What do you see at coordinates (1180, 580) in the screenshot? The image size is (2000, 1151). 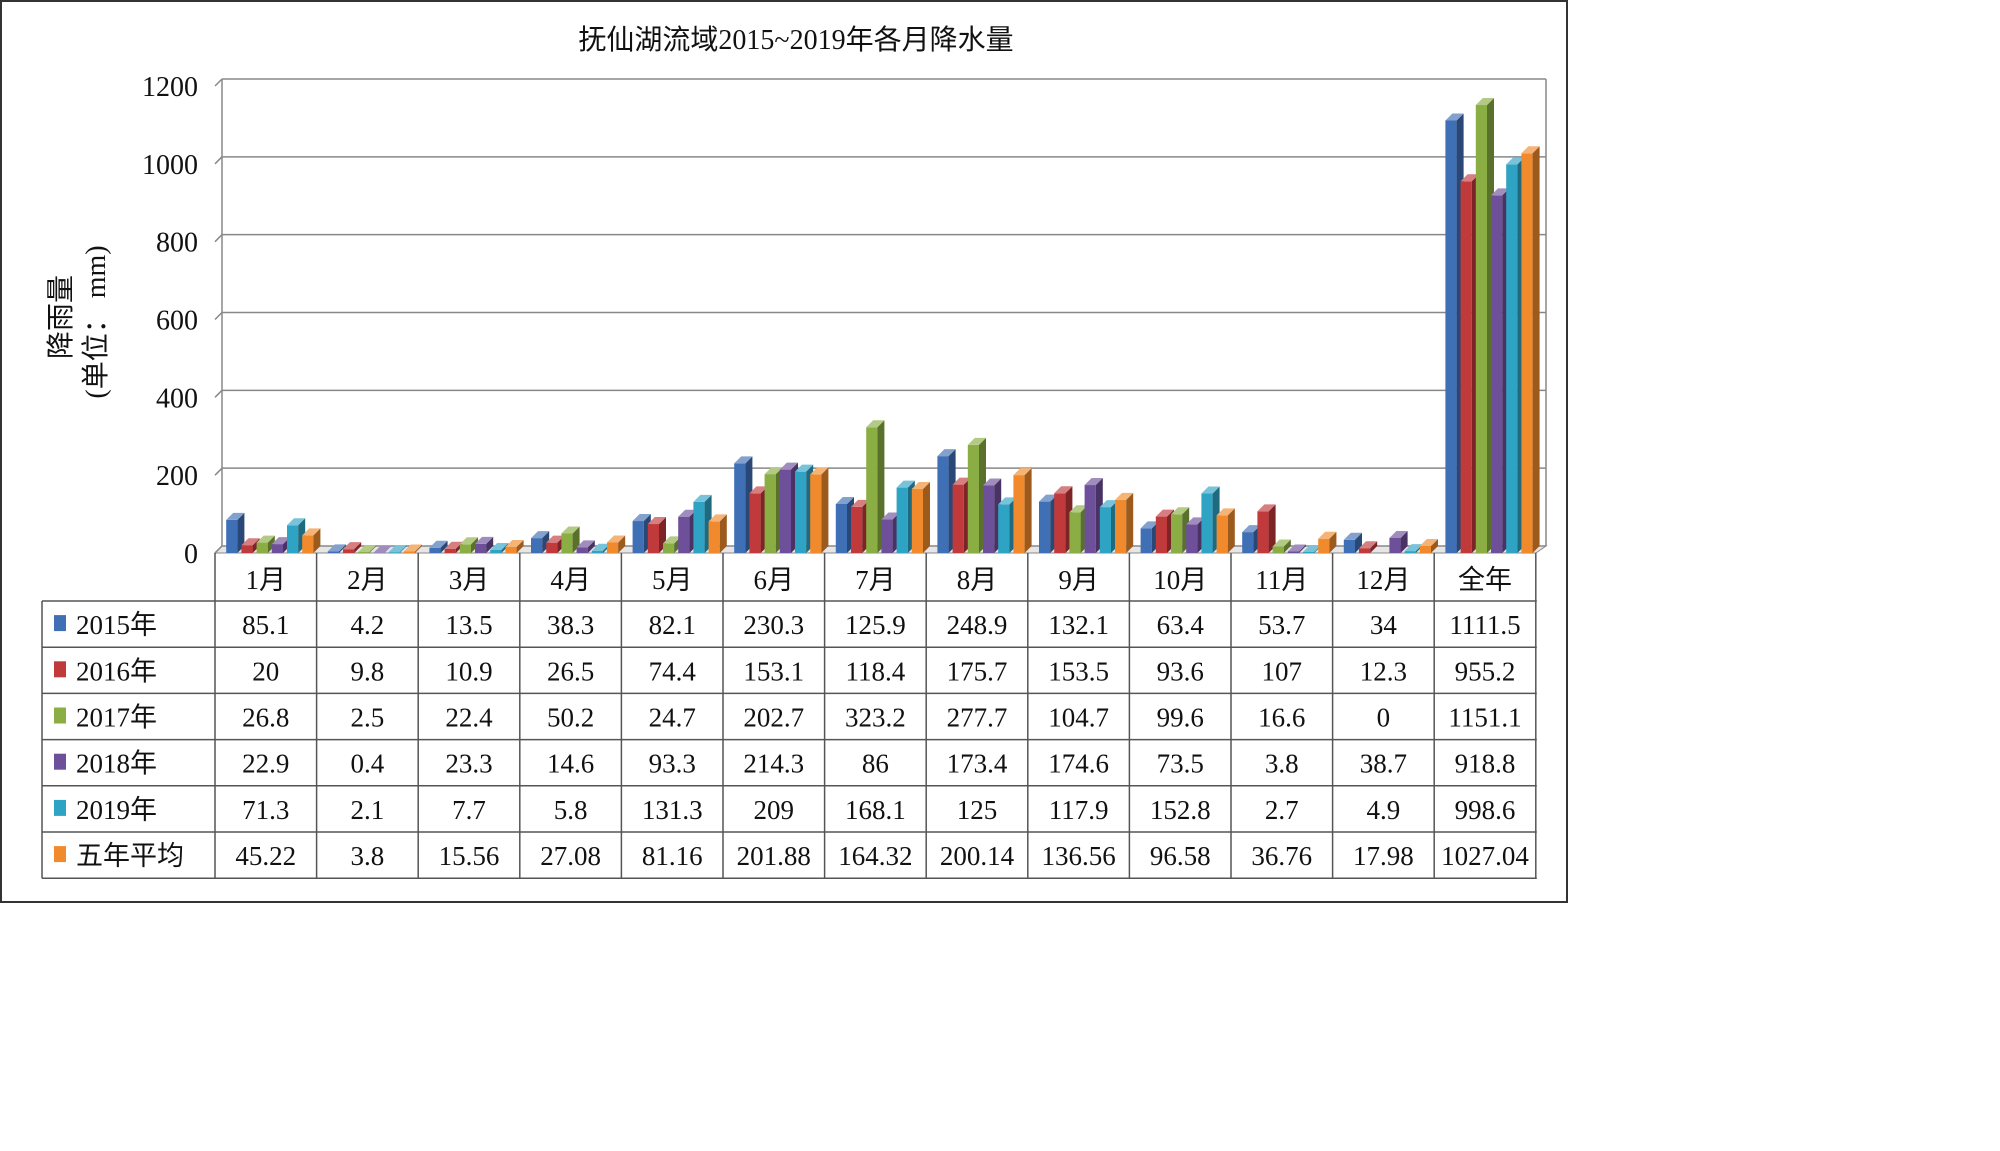 I see `x-tick-label: 10月` at bounding box center [1180, 580].